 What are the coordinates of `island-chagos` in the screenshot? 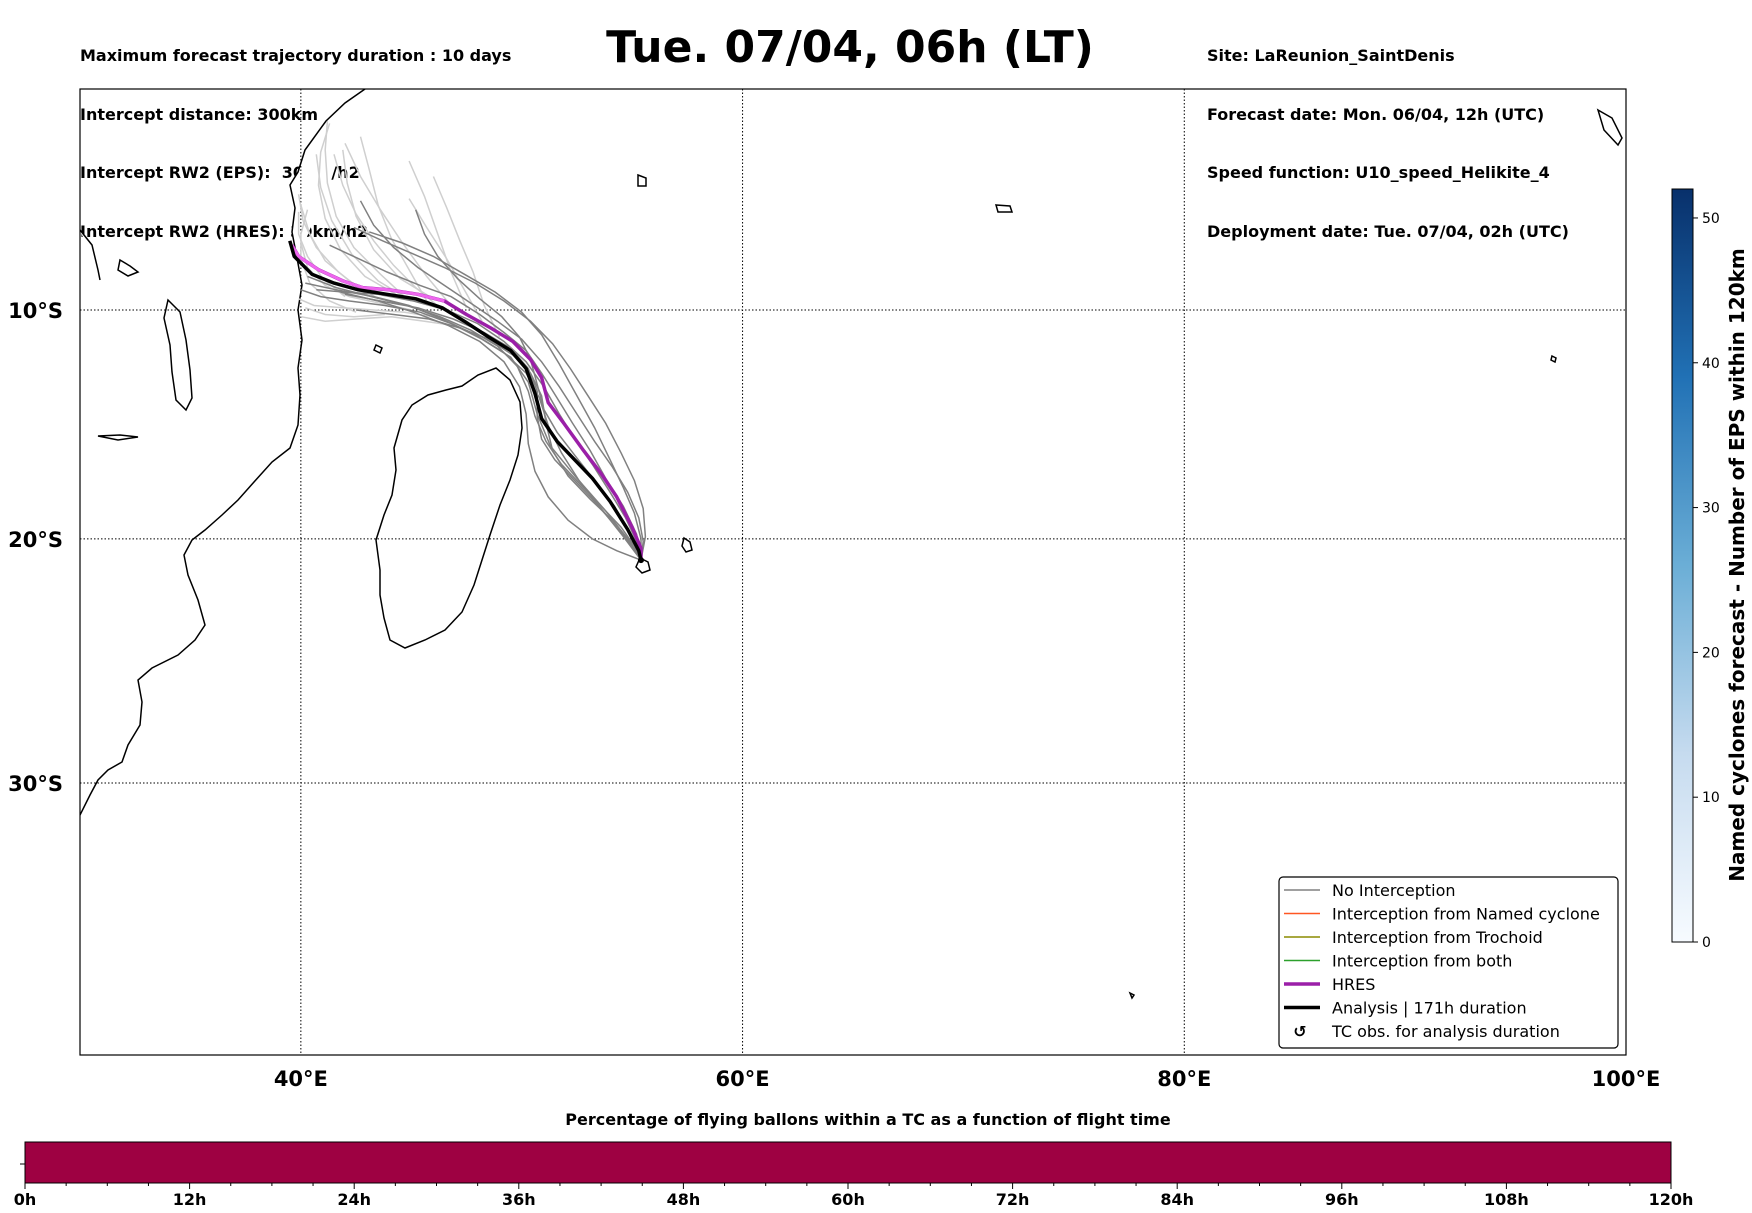 It's located at (1004, 208).